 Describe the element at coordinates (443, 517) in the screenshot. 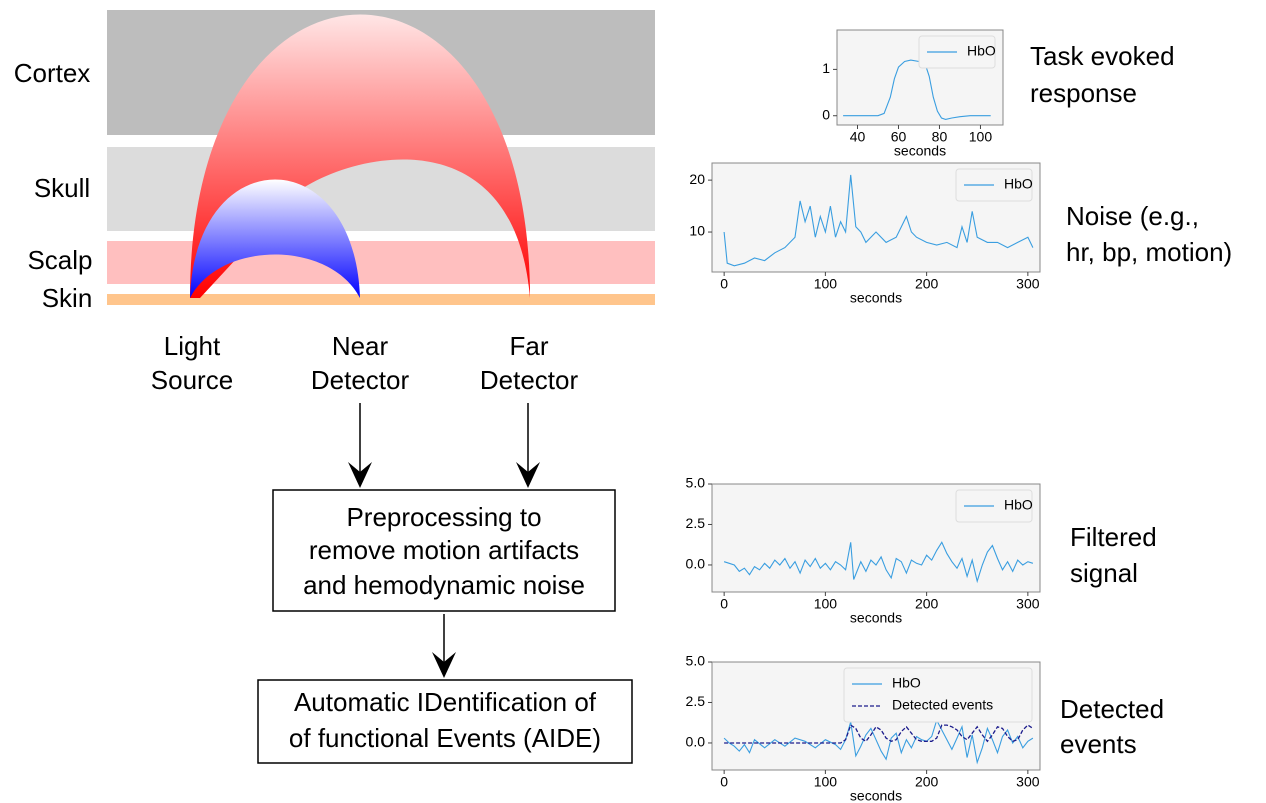

I see `step-text: Preprocessing to` at that location.